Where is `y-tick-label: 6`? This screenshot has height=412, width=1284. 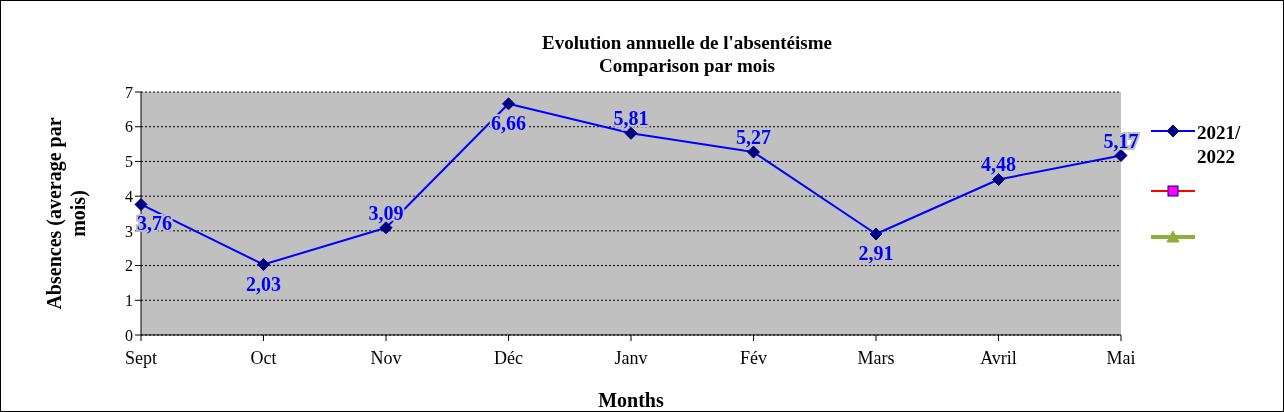 y-tick-label: 6 is located at coordinates (129, 127).